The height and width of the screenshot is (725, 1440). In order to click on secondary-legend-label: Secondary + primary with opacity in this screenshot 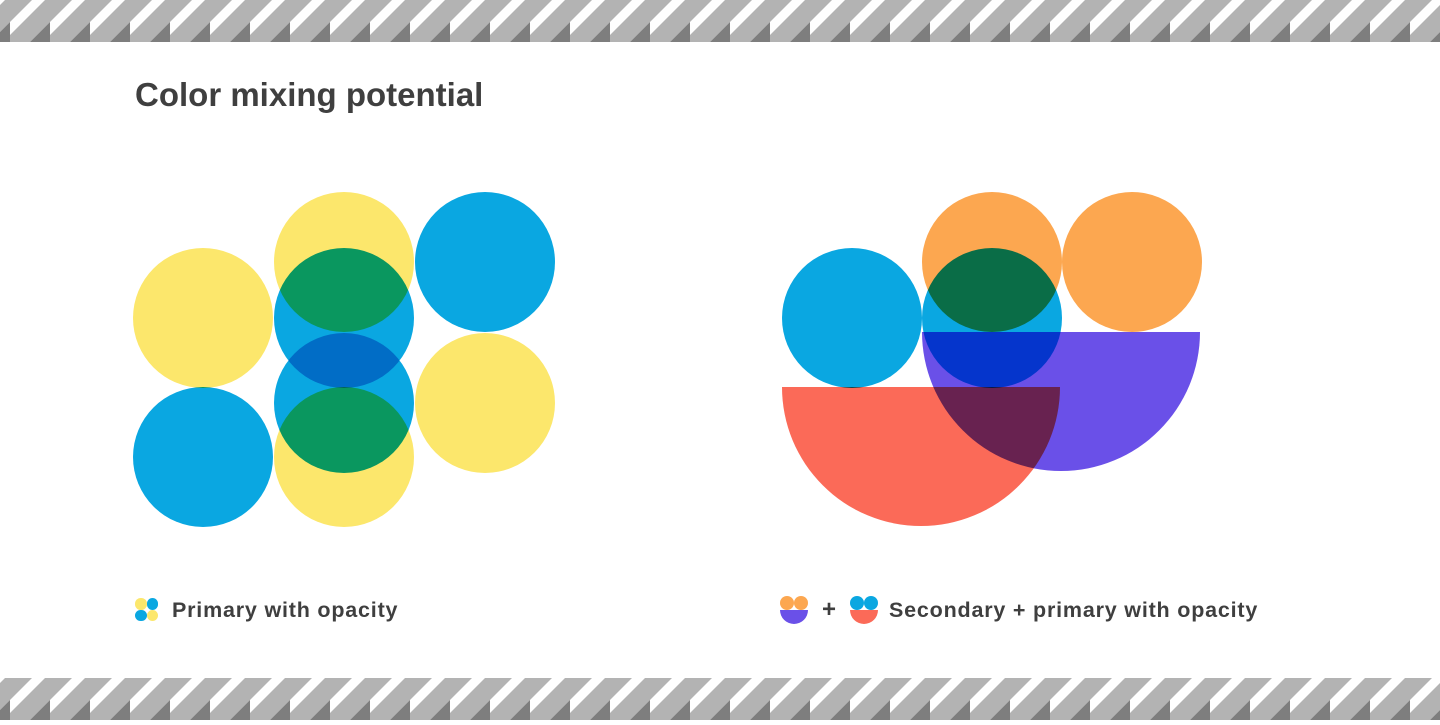, I will do `click(1074, 610)`.